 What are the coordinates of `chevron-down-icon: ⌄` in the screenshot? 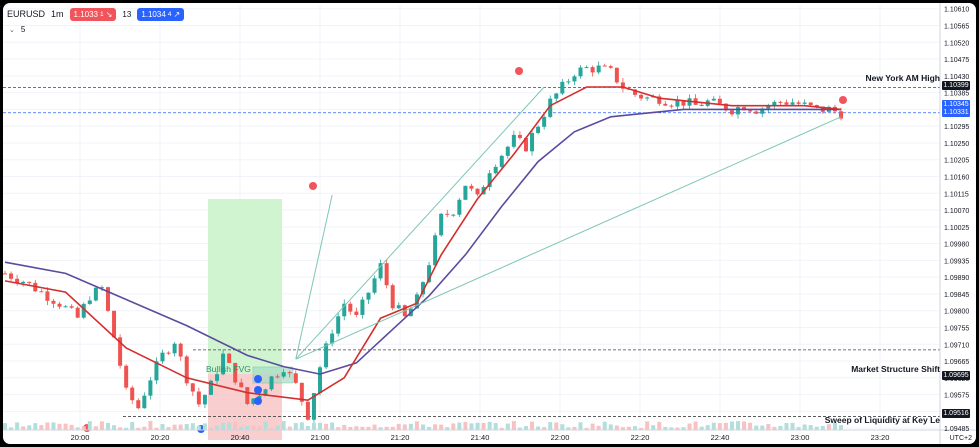 It's located at (12, 30).